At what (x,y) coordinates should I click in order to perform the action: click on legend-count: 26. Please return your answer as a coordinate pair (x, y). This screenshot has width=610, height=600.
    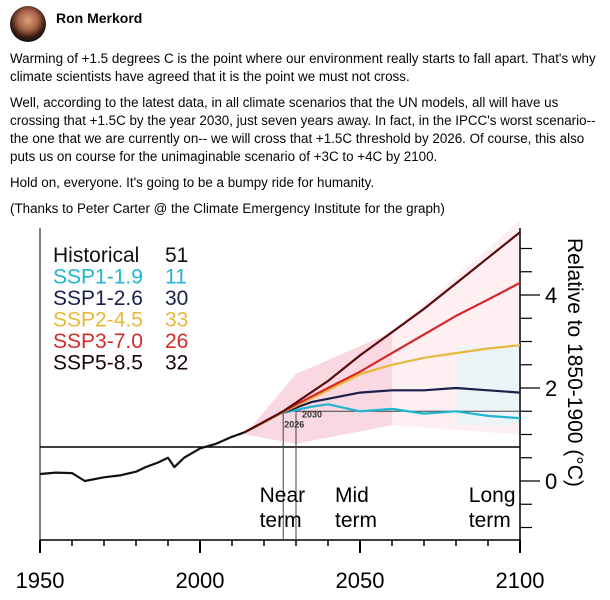
    Looking at the image, I should click on (176, 341).